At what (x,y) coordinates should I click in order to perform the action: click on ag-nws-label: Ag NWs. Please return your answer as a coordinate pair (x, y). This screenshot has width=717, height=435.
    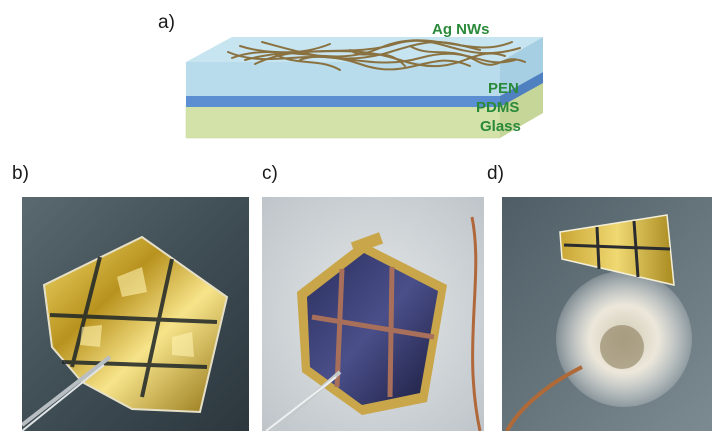
    Looking at the image, I should click on (461, 29).